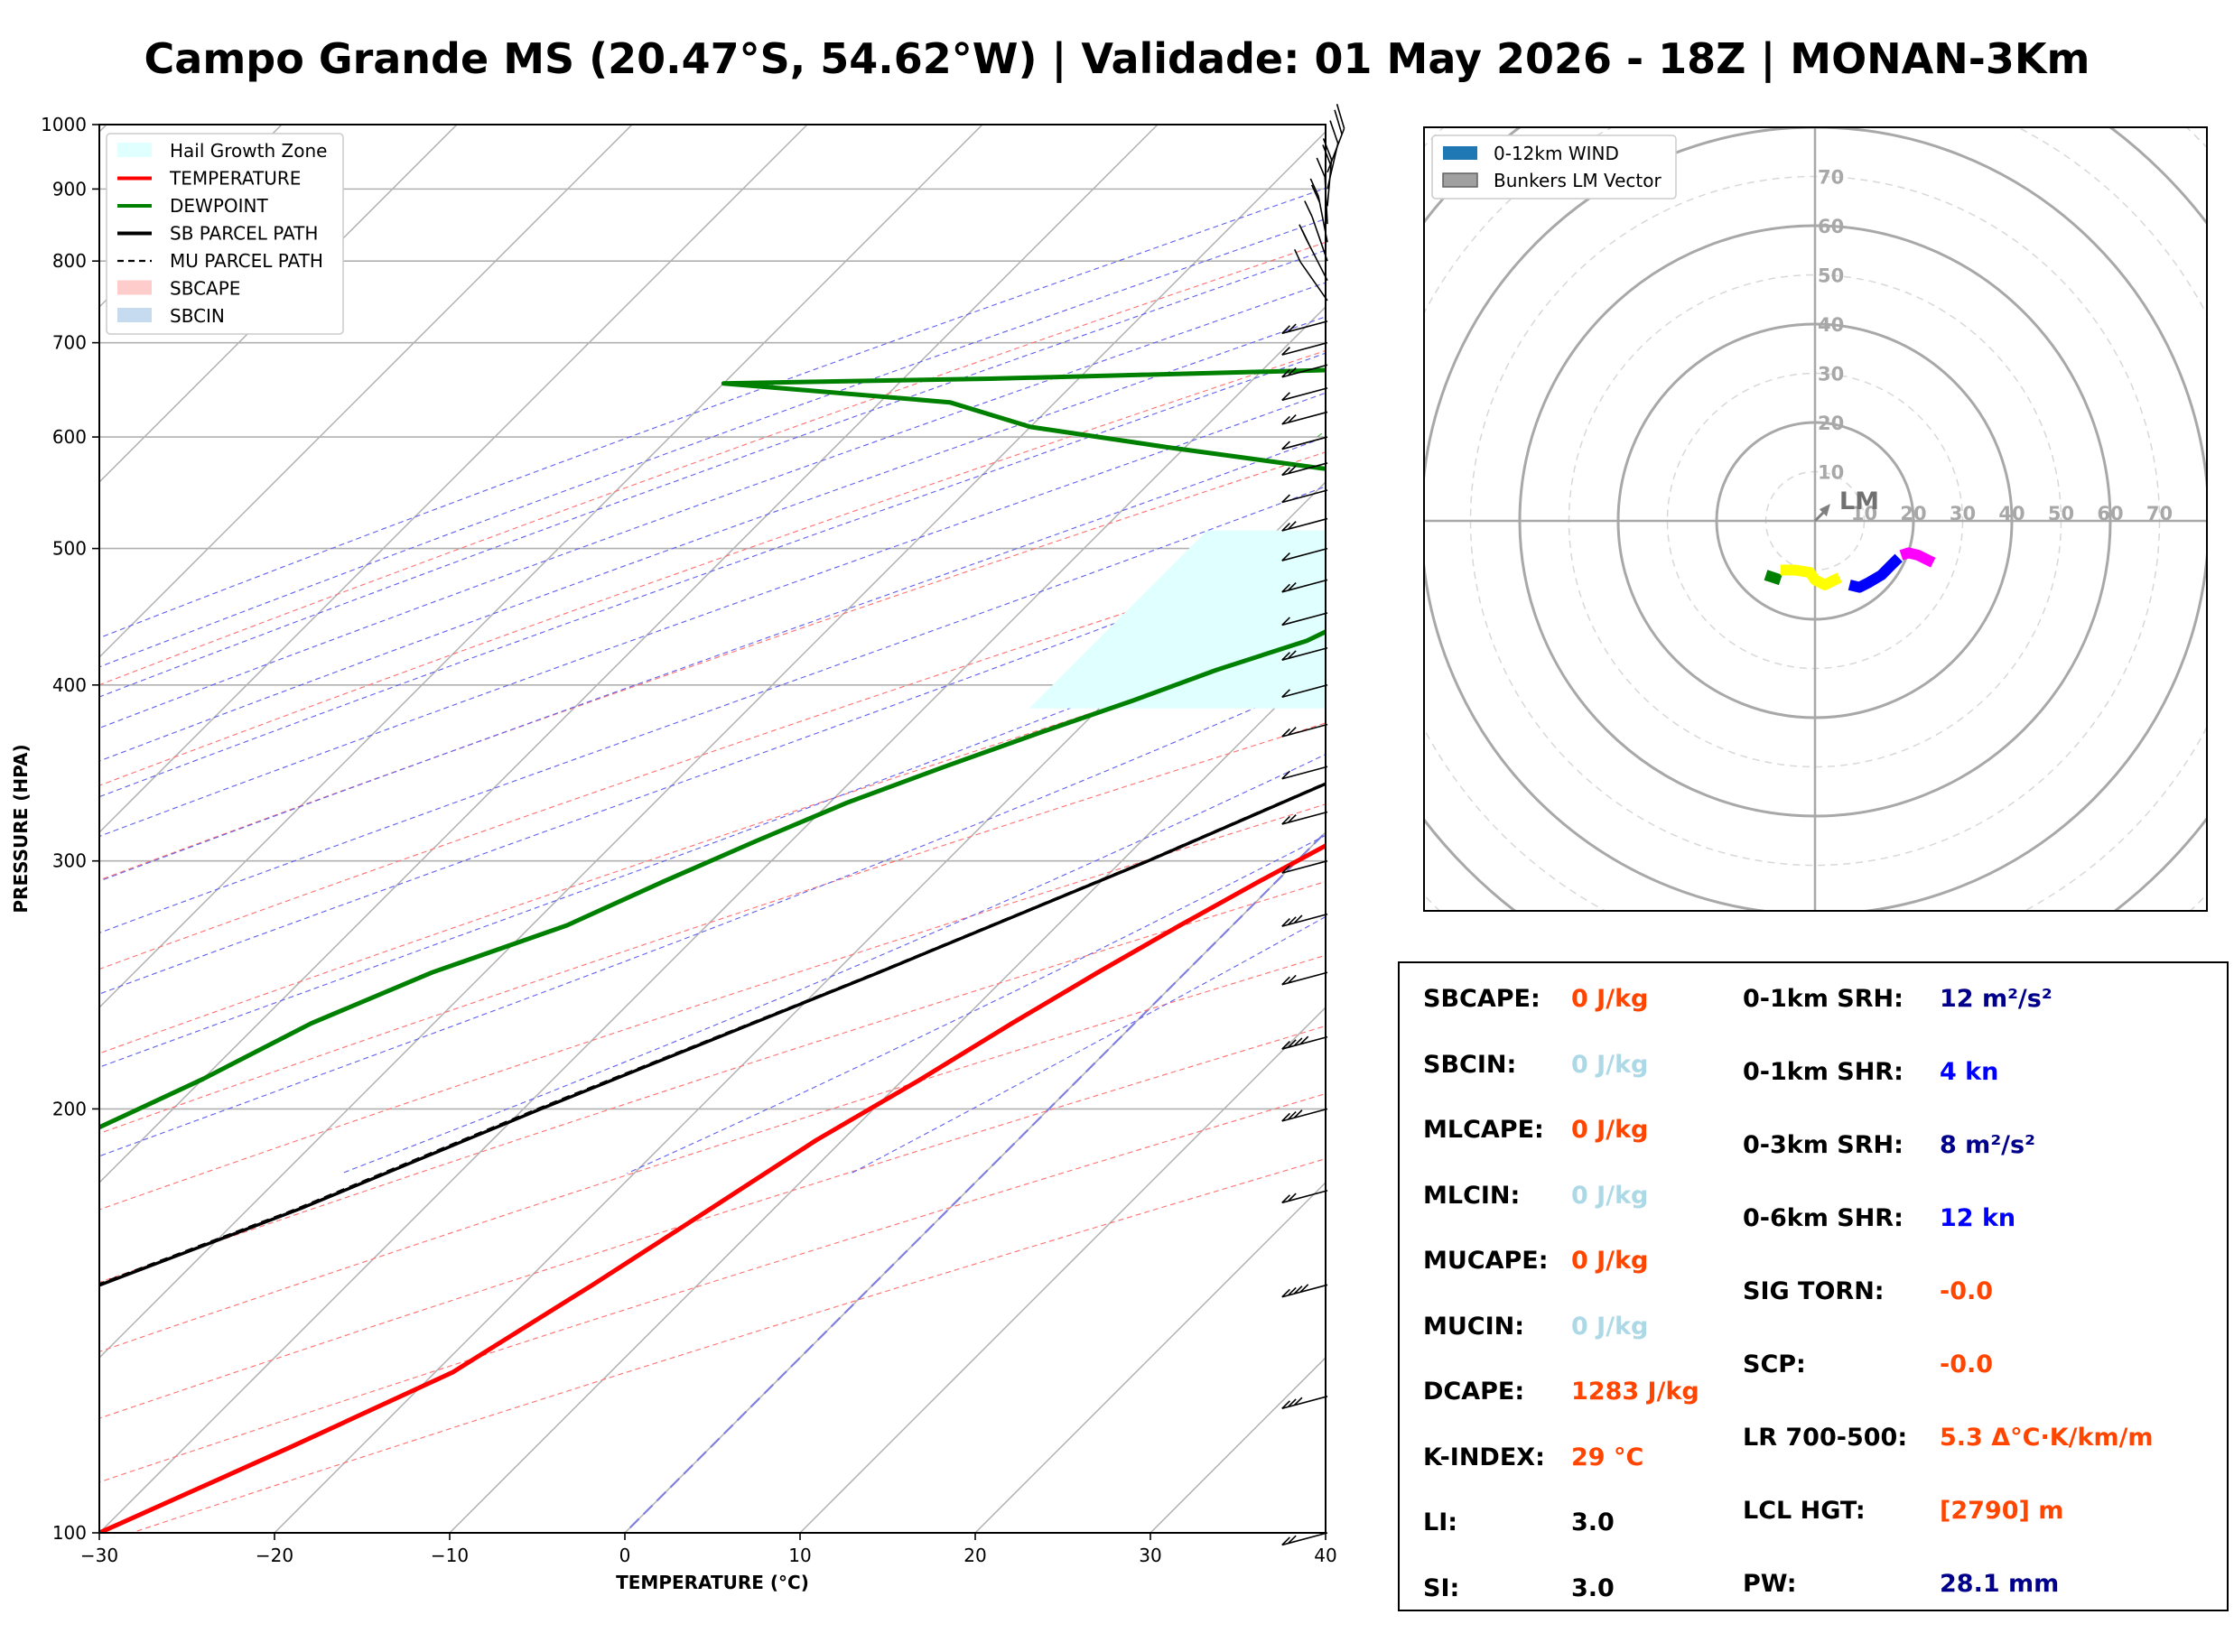 The height and width of the screenshot is (1652, 2234). What do you see at coordinates (1484, 1457) in the screenshot?
I see `stat-label: K-INDEX:` at bounding box center [1484, 1457].